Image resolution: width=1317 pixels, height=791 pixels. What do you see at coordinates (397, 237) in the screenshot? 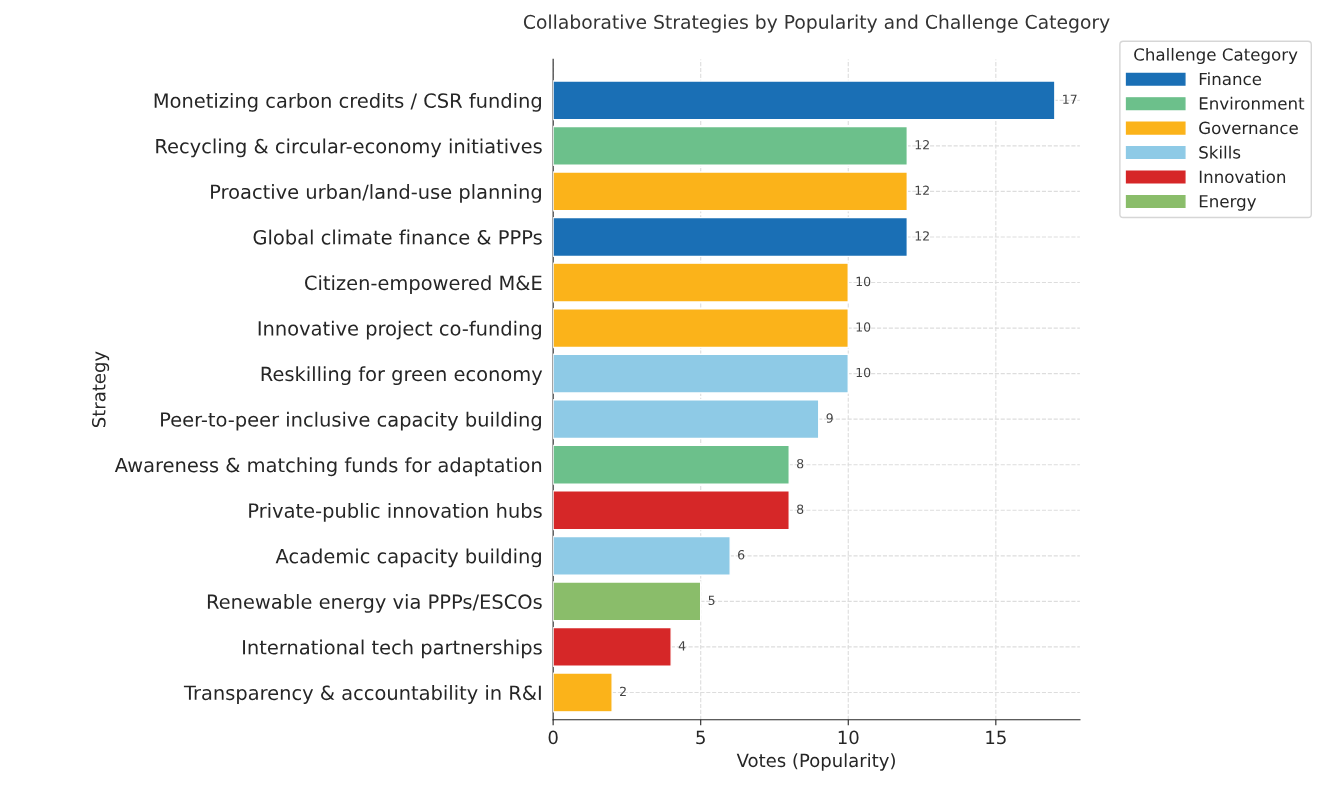
I see `y-tick-label: Global climate finance & PPPs` at bounding box center [397, 237].